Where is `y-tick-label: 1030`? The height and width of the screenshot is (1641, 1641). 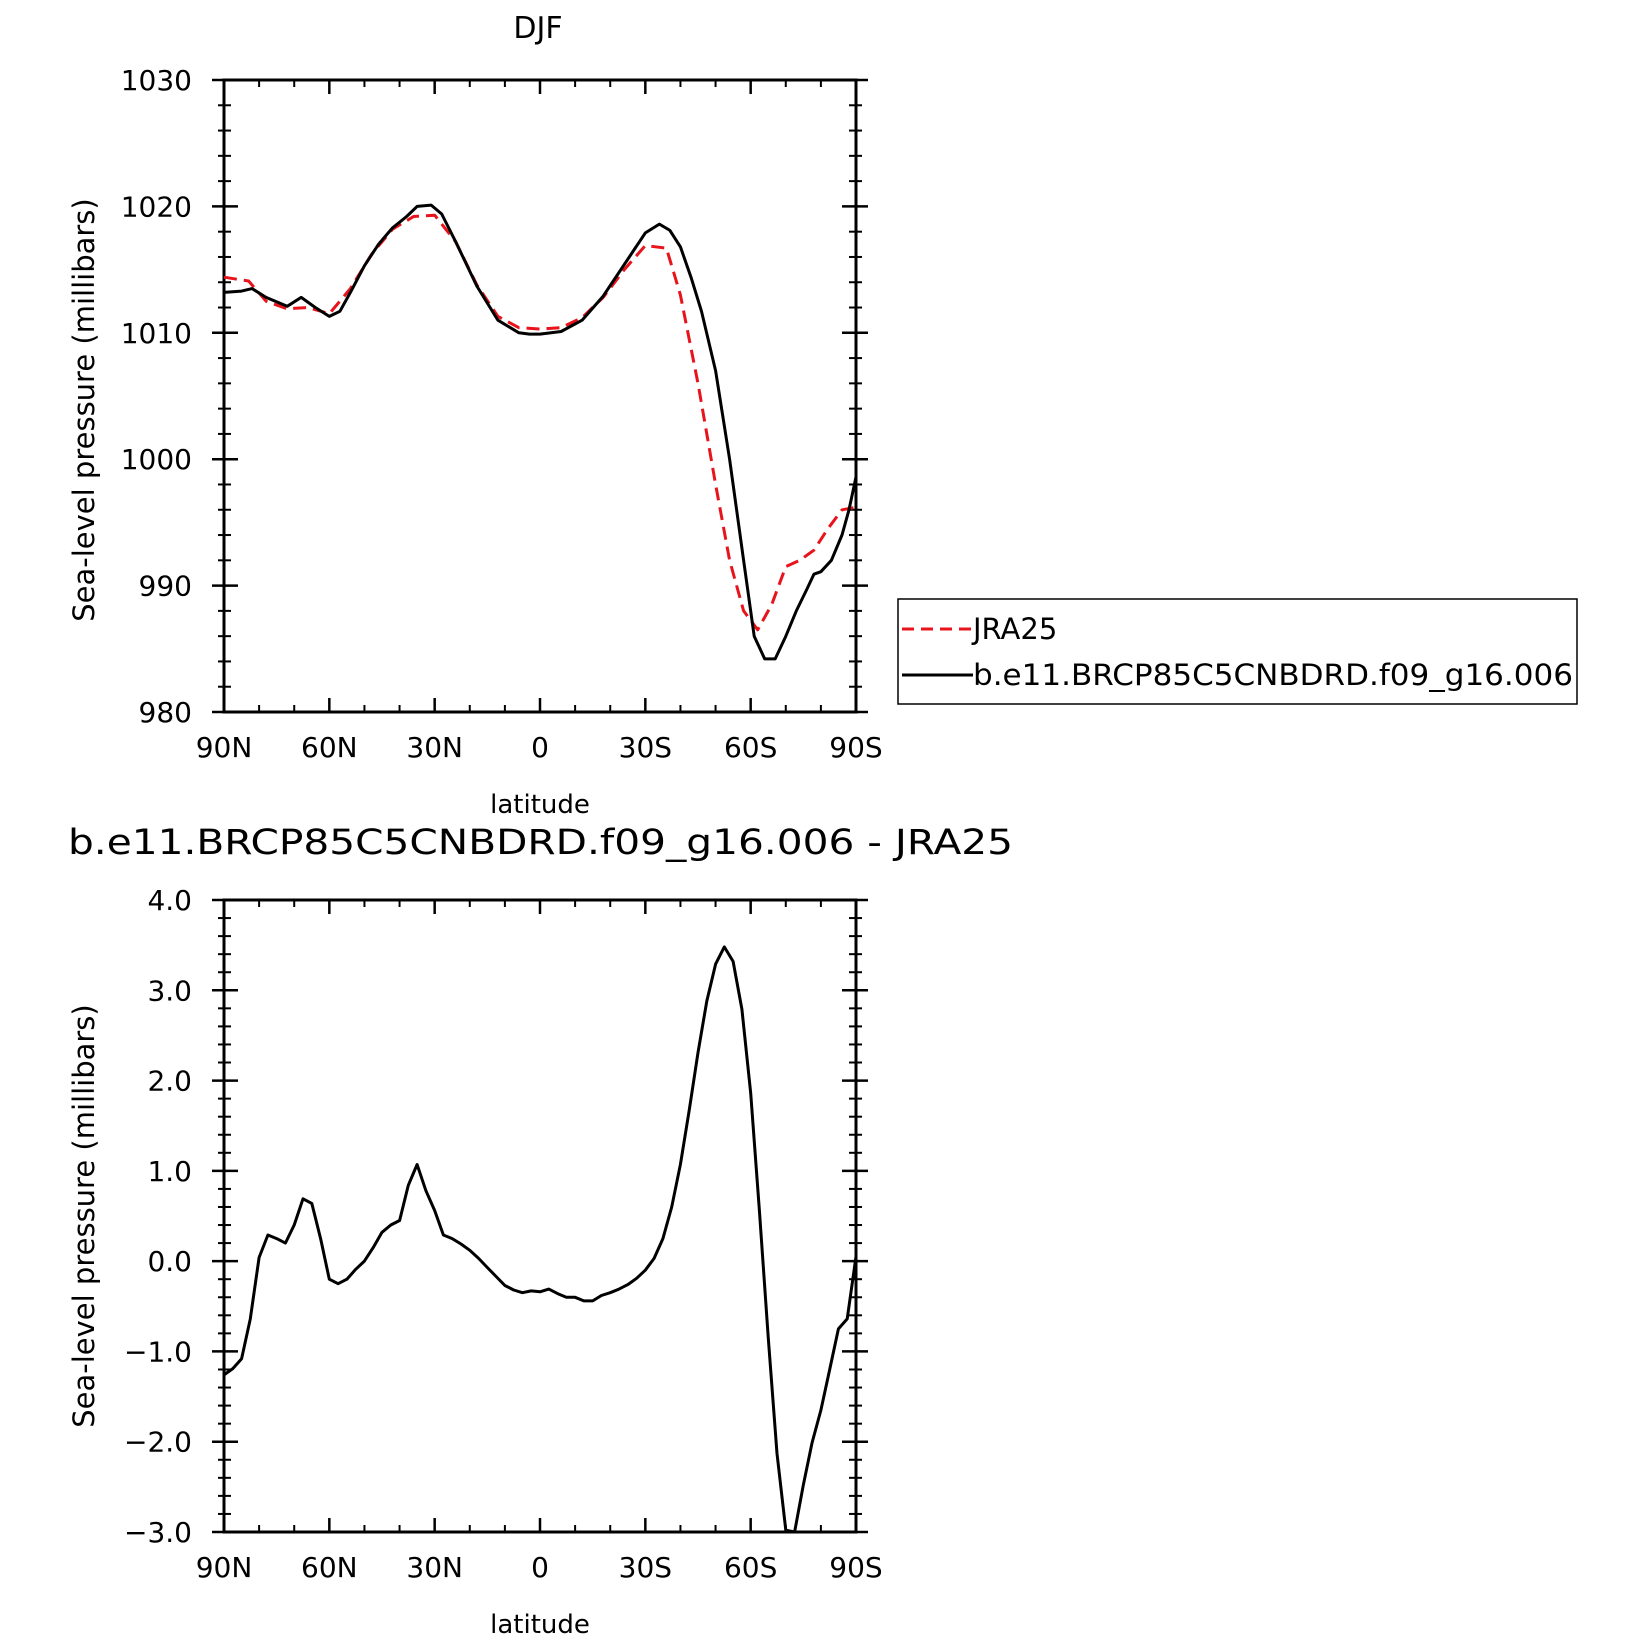
y-tick-label: 1030 is located at coordinates (156, 80).